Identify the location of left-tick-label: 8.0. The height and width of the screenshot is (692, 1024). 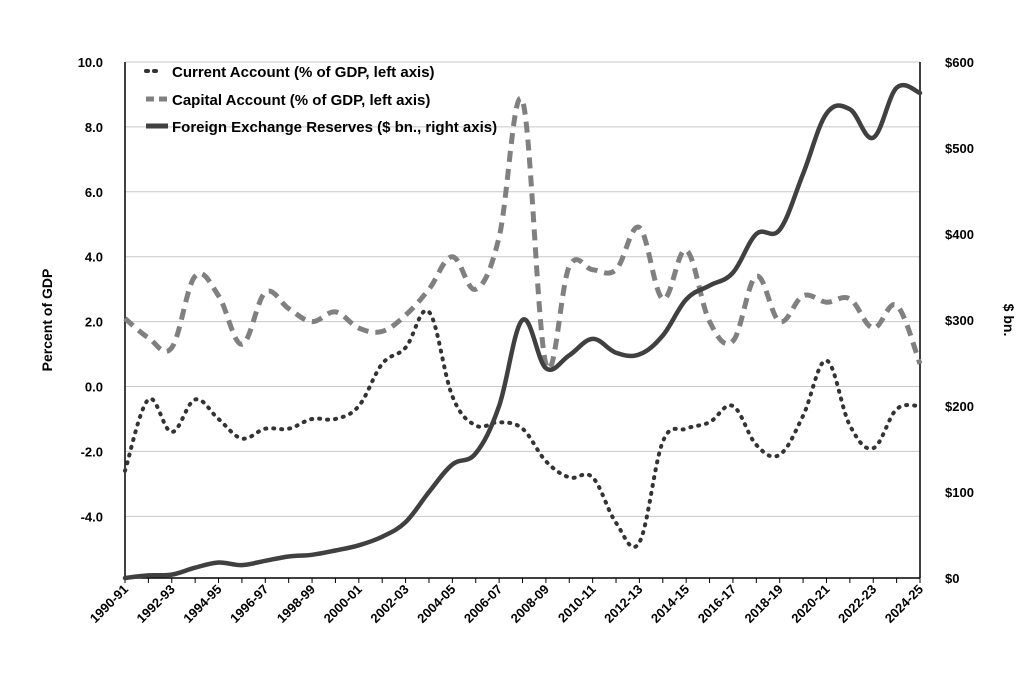
(94, 127).